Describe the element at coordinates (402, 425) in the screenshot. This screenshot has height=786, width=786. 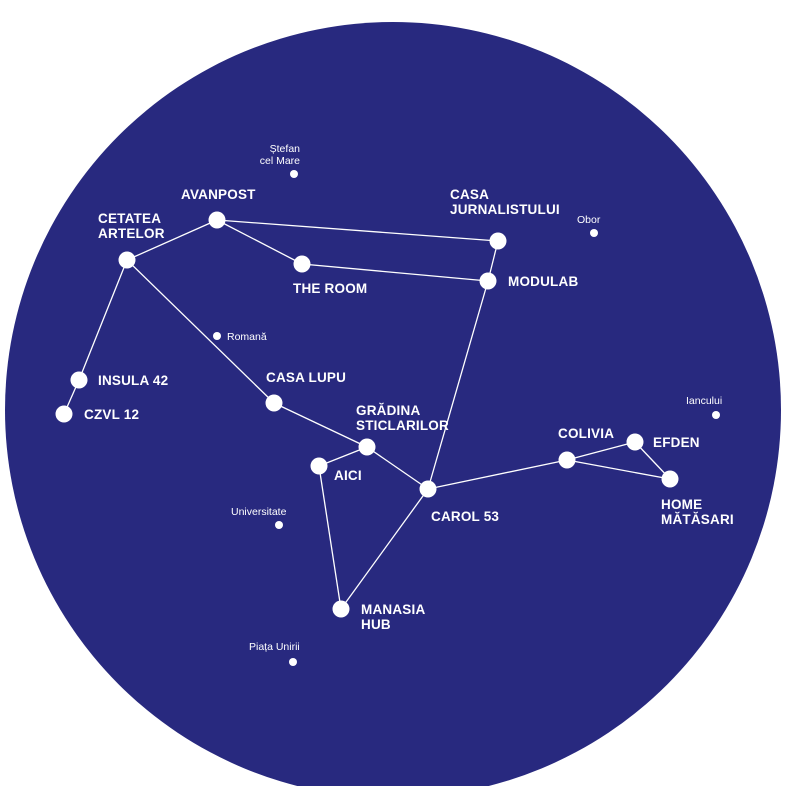
I see `venue-label: STICLARILOR` at that location.